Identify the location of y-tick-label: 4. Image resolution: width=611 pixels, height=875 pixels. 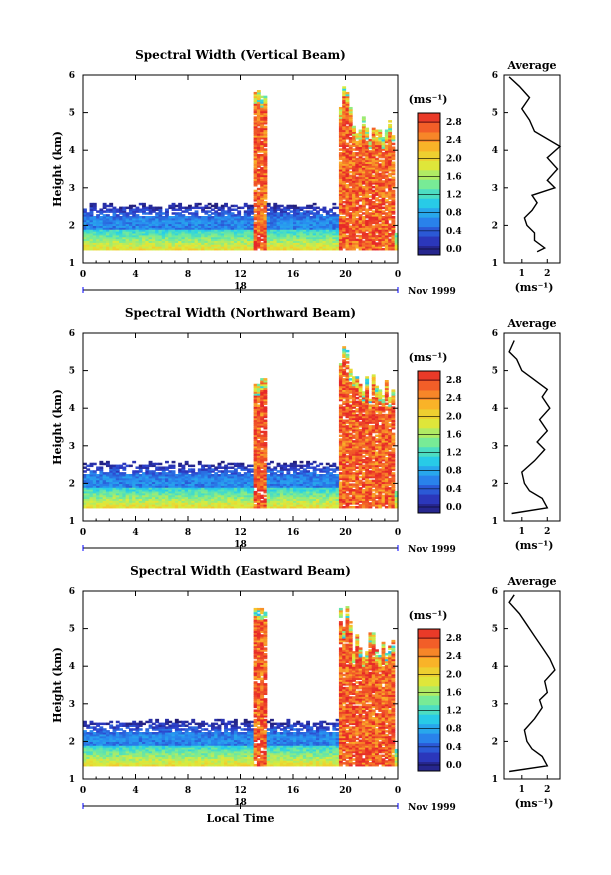
(72, 151).